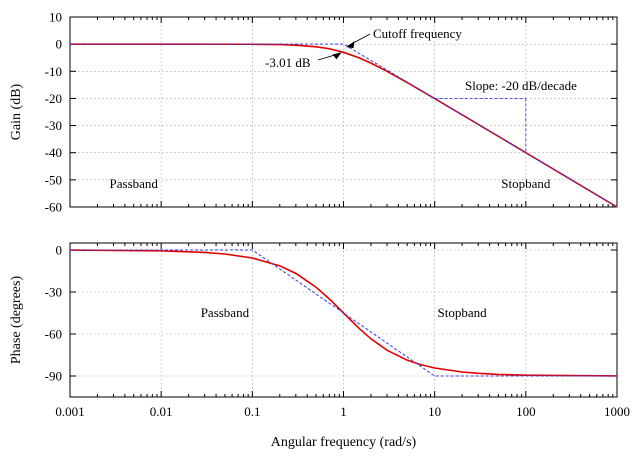 The width and height of the screenshot is (643, 464). What do you see at coordinates (521, 85) in the screenshot?
I see `slope-label: Slope: -20 dB/decade` at bounding box center [521, 85].